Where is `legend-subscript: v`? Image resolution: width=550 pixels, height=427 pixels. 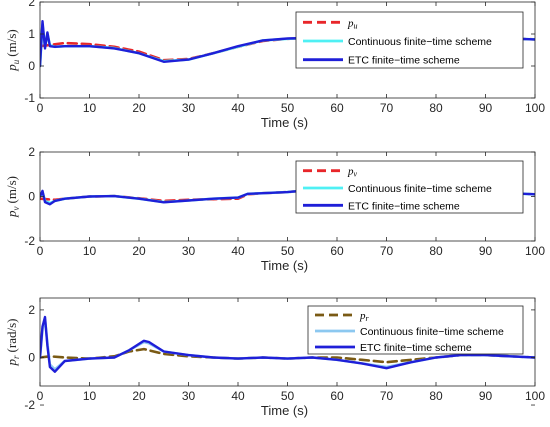 legend-subscript: v is located at coordinates (356, 174).